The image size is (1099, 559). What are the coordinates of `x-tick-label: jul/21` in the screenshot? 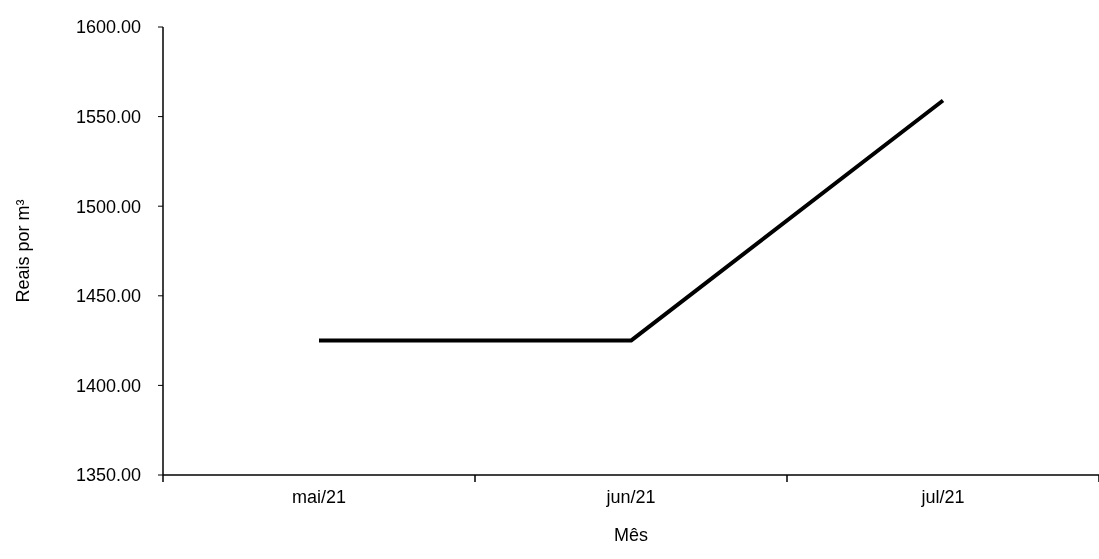 It's located at (942, 497).